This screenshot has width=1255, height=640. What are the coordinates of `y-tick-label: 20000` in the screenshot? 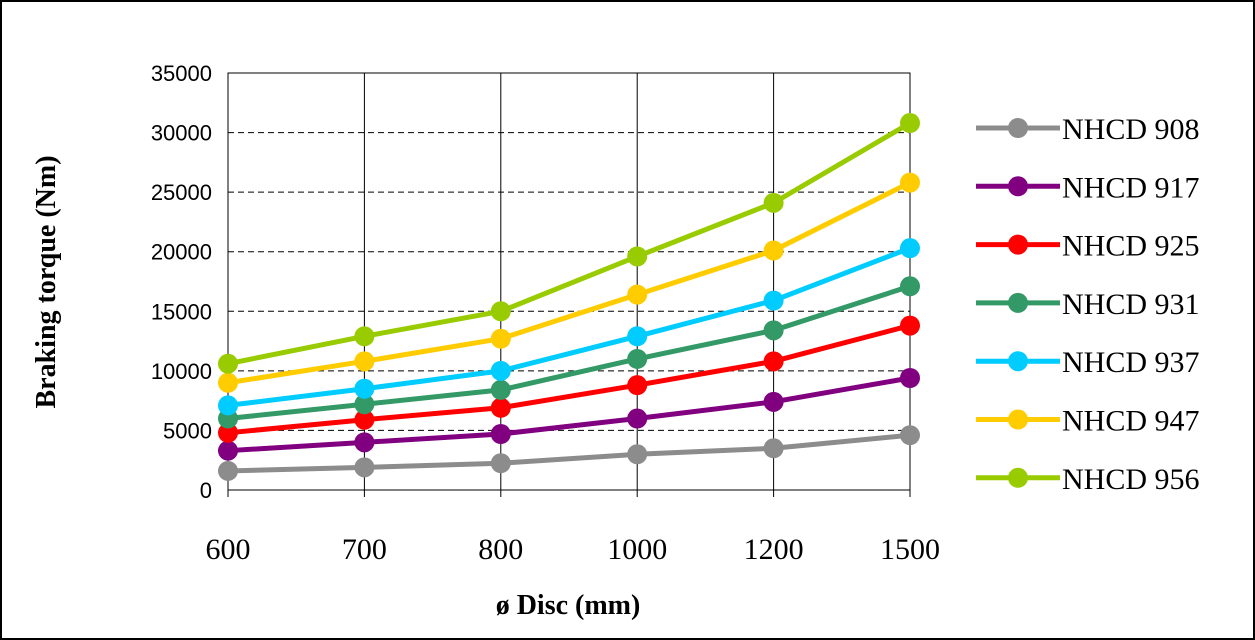 It's located at (181, 252).